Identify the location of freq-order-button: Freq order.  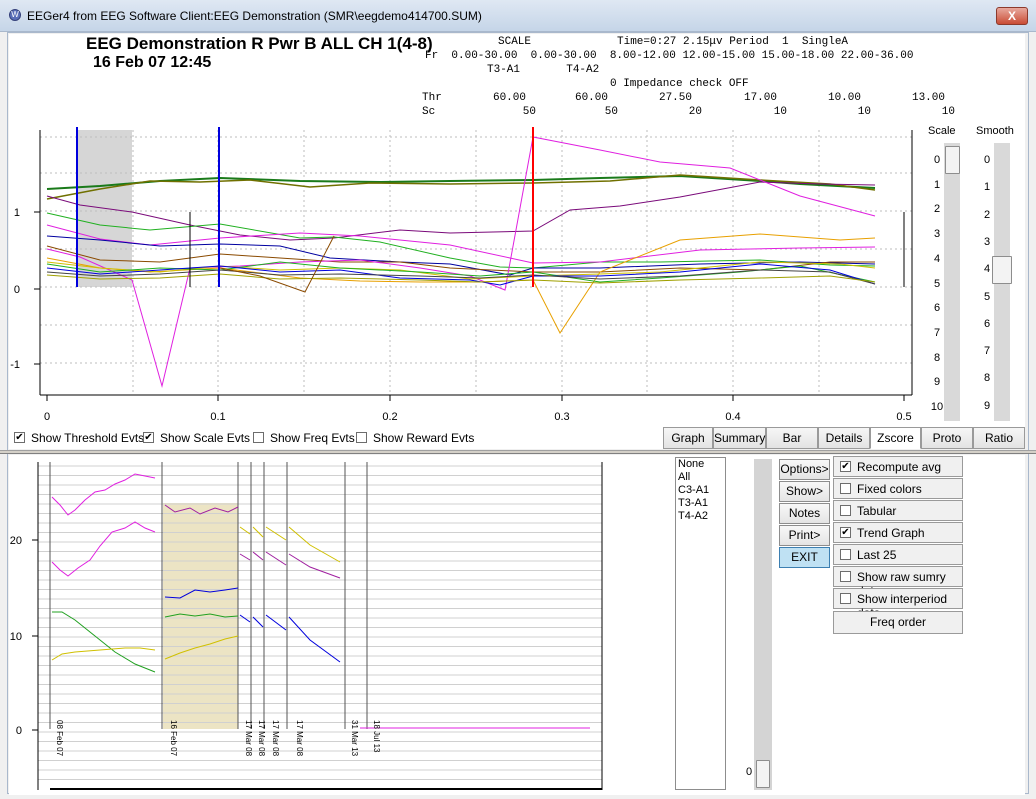
(898, 622).